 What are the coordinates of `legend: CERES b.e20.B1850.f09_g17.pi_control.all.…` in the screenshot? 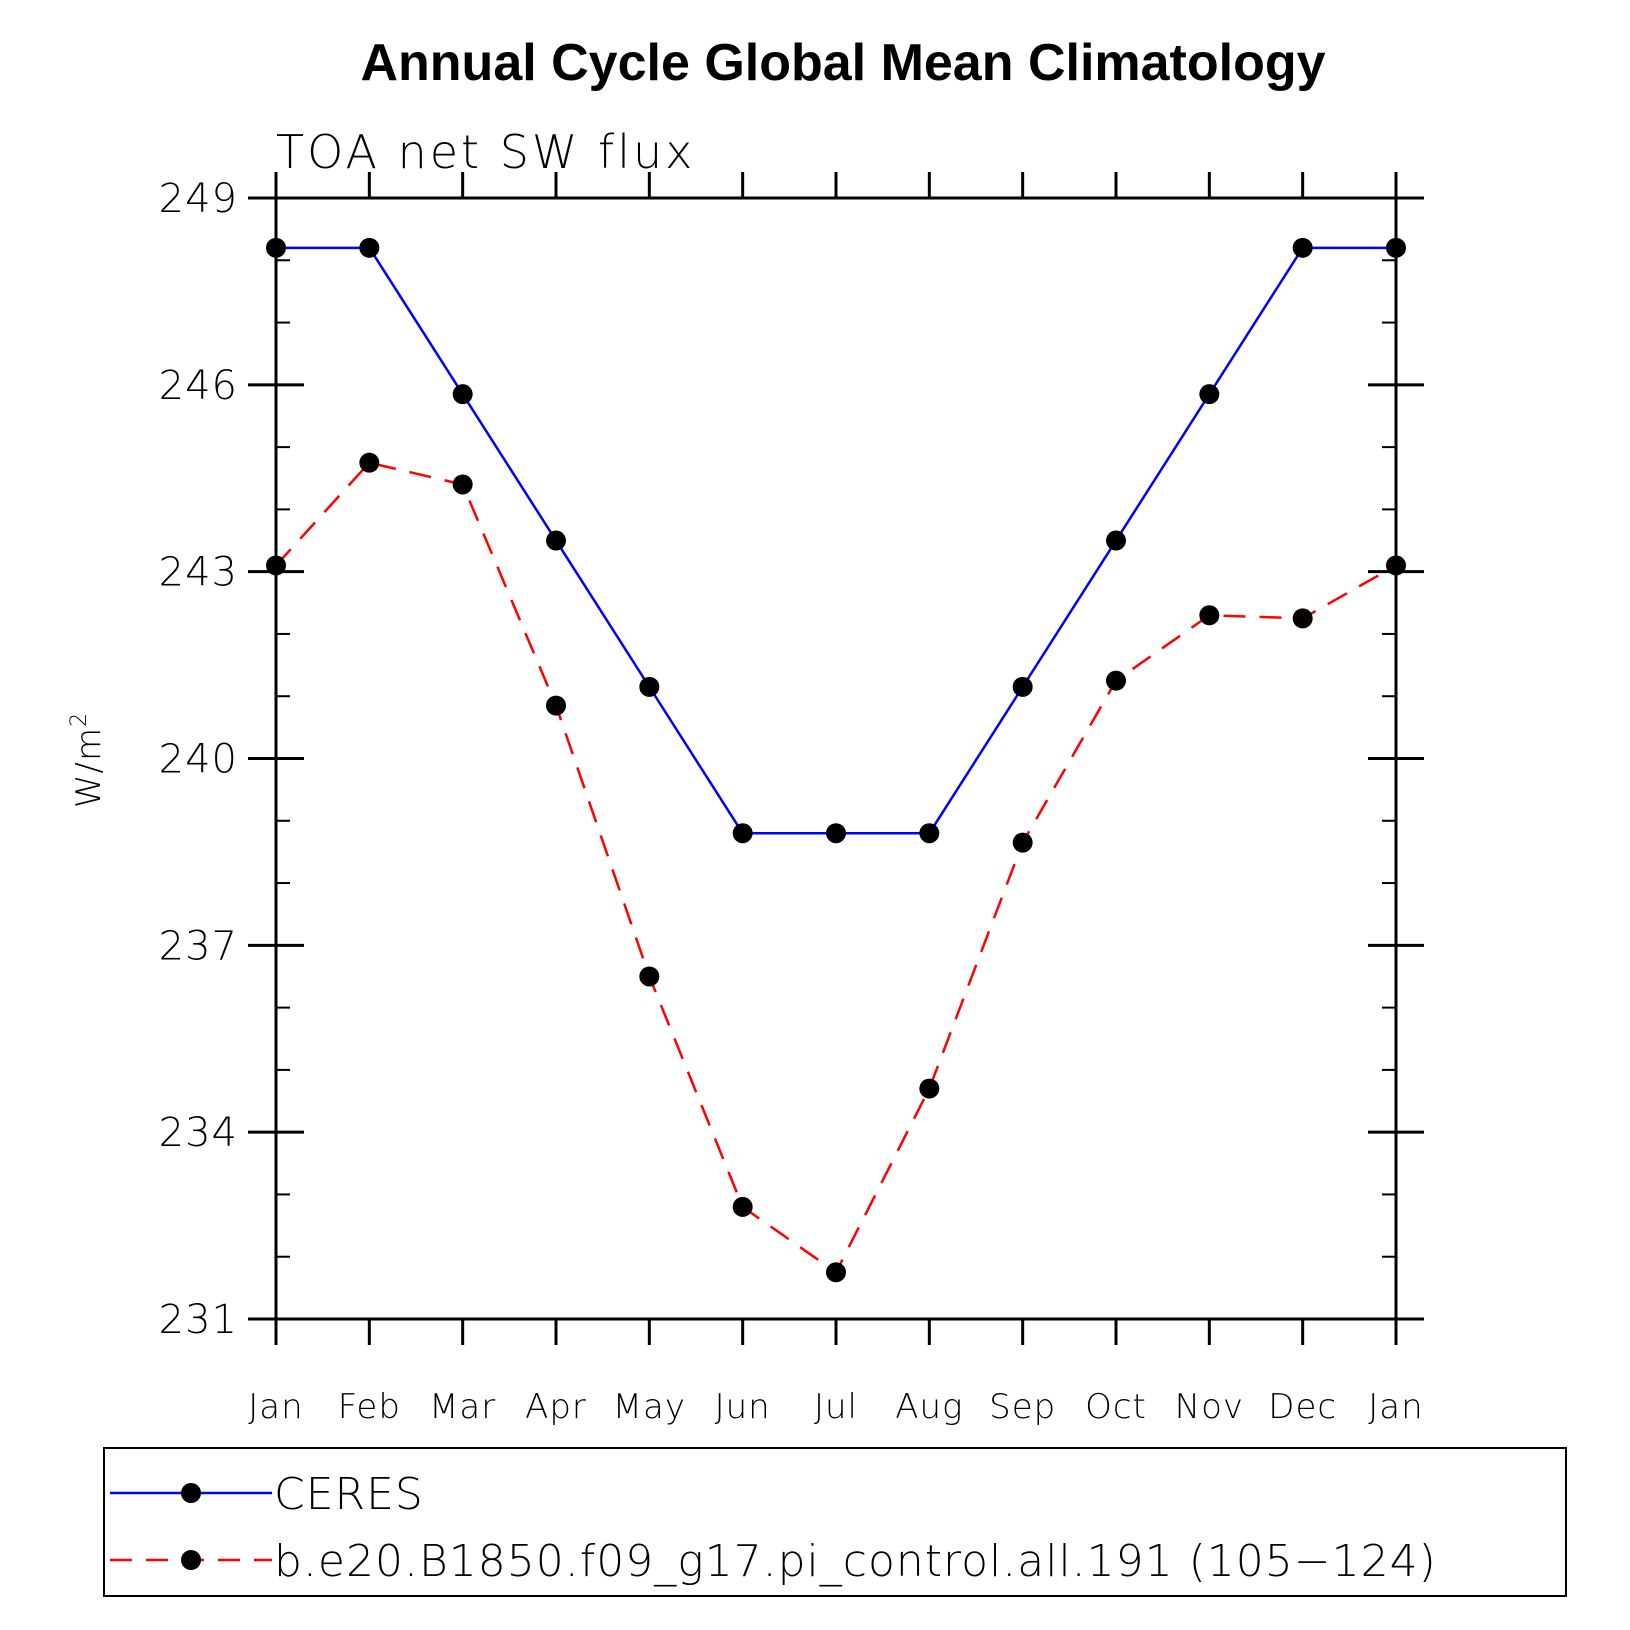 It's located at (773, 1528).